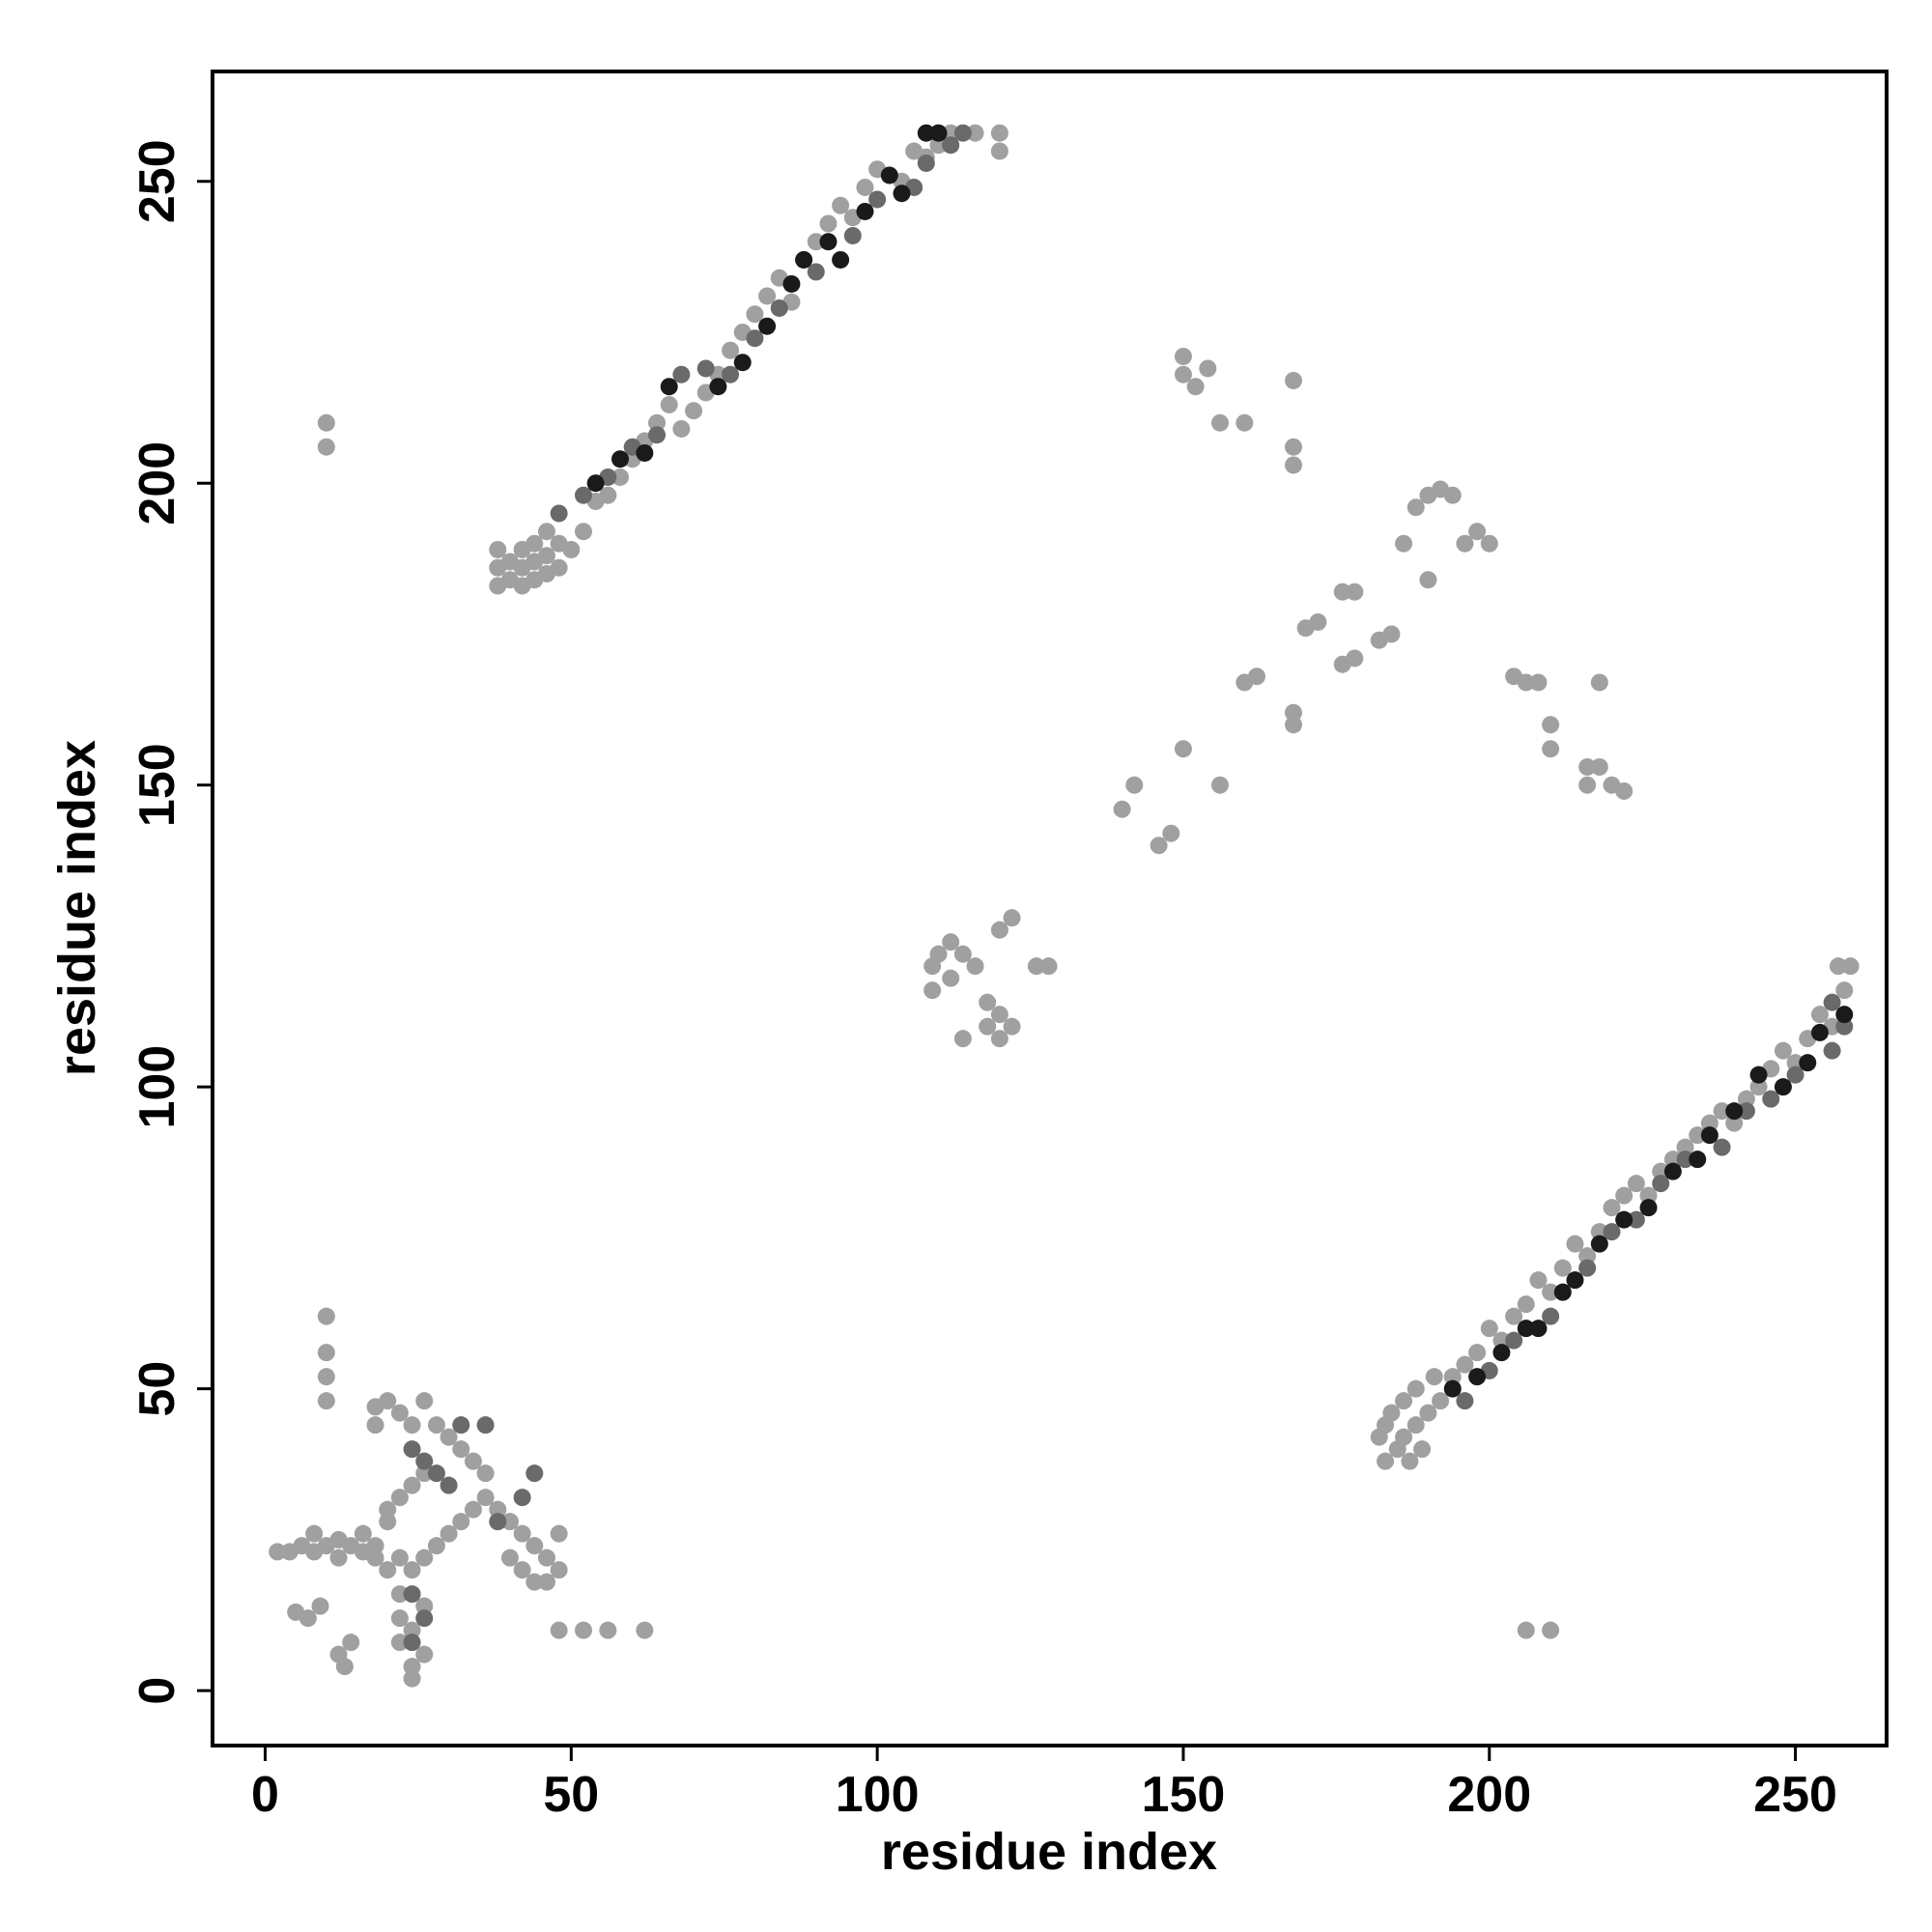 The height and width of the screenshot is (1932, 1932). I want to click on x-tick-label: 250, so click(1795, 1795).